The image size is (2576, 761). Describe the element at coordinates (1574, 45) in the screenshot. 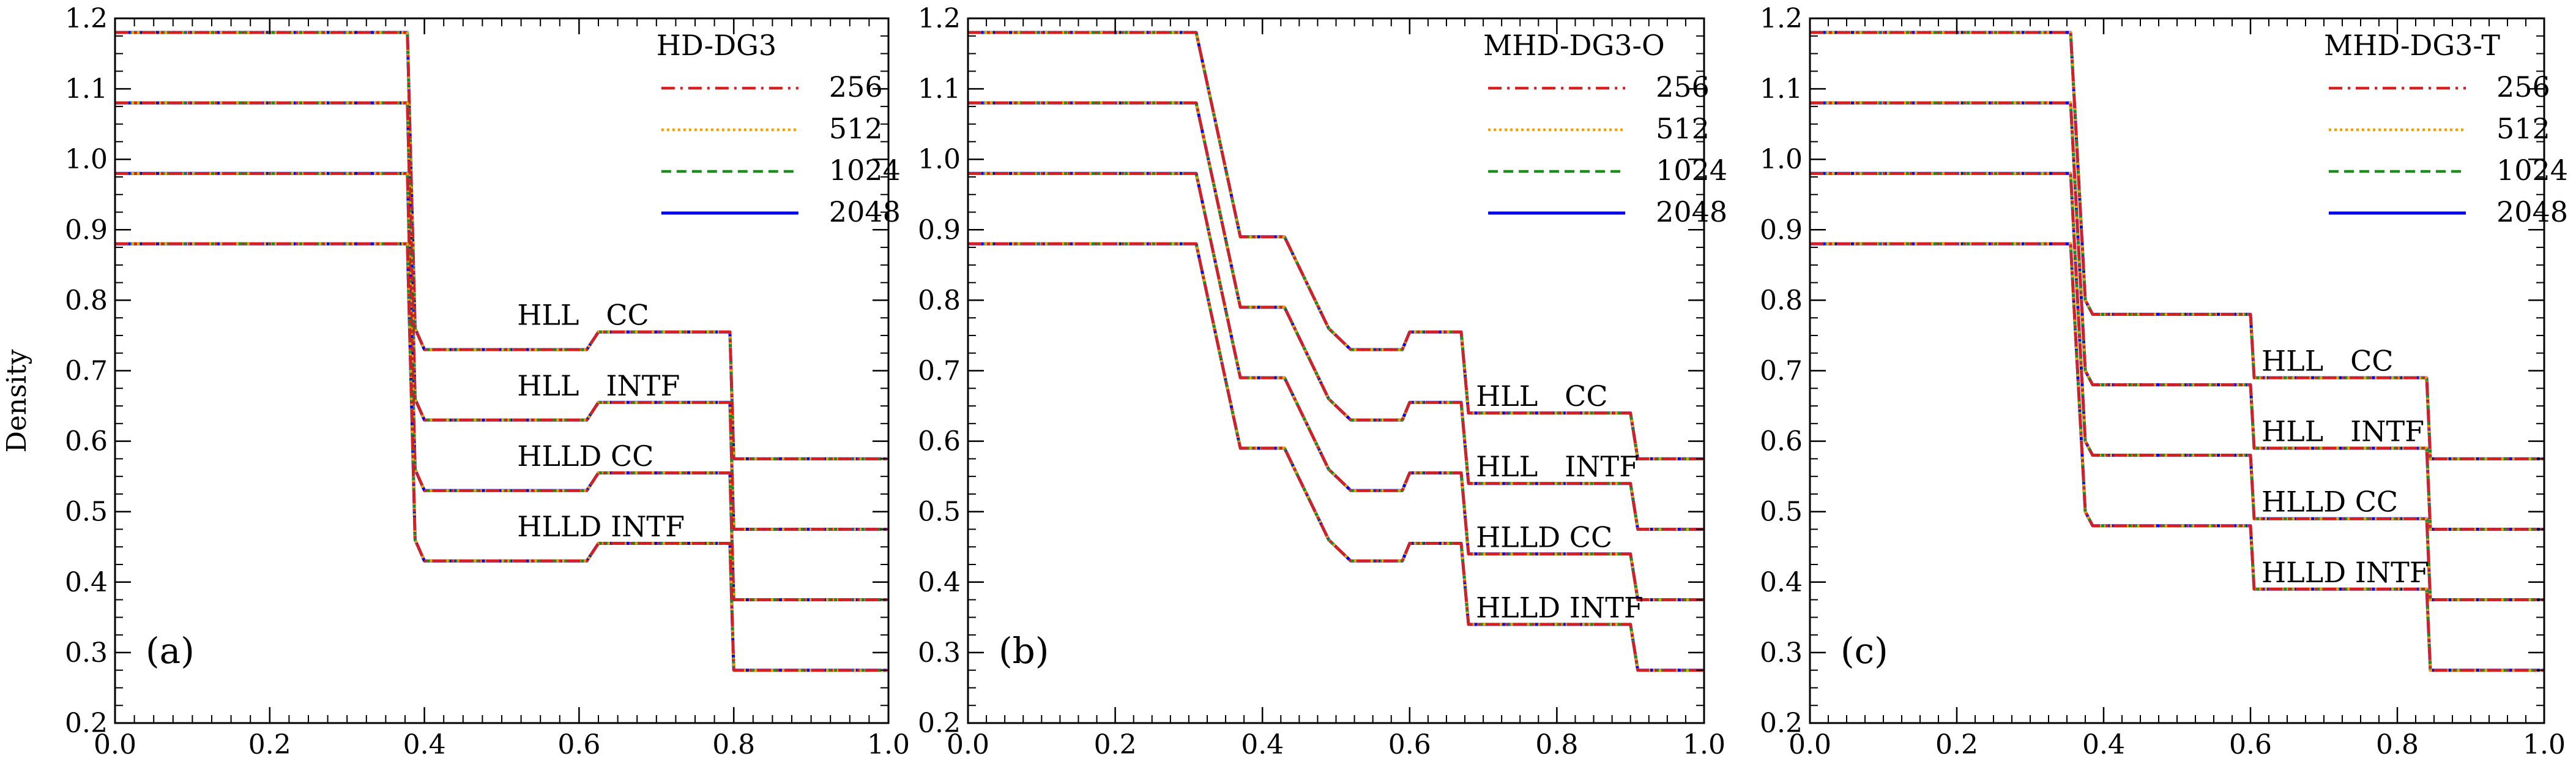

I see `panel-title: MHD-DG3-O` at that location.